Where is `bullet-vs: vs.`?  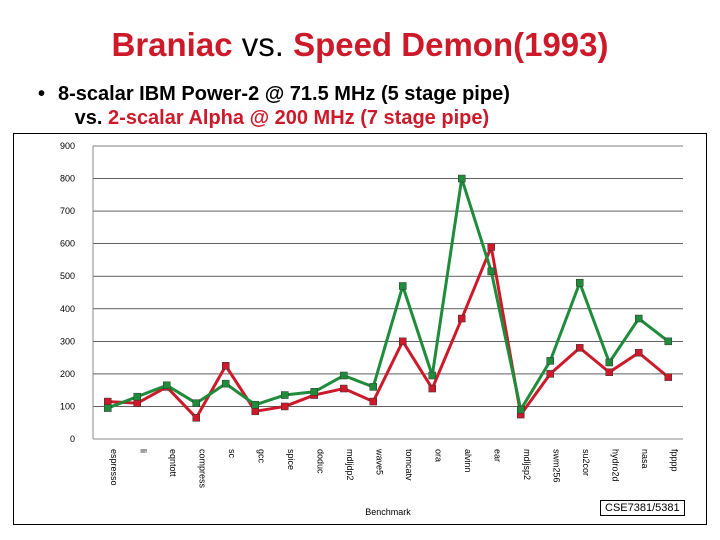
bullet-vs: vs. is located at coordinates (91, 118).